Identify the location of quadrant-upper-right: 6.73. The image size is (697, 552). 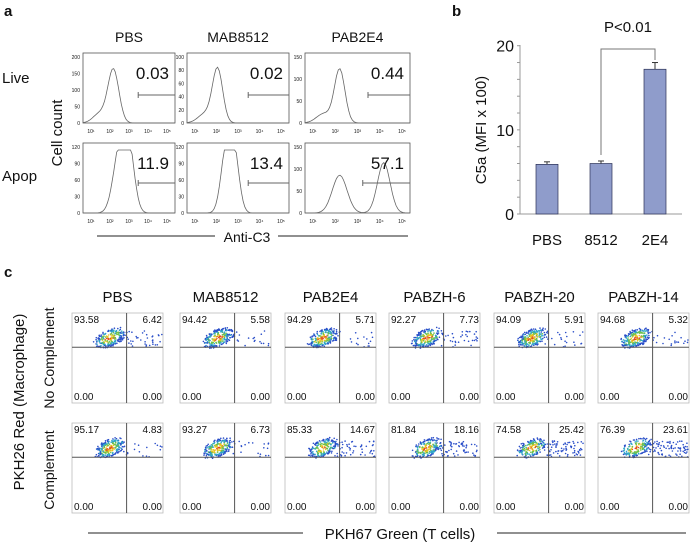
(261, 430).